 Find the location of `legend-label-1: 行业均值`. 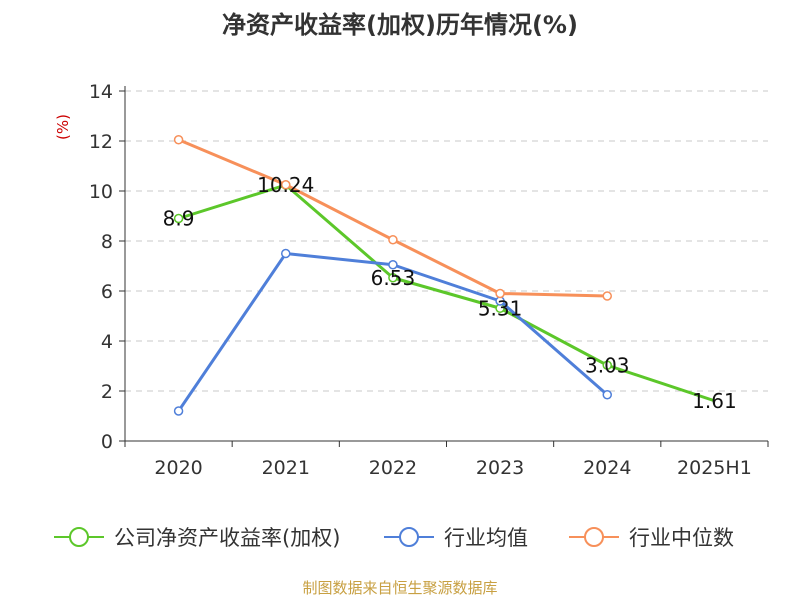

legend-label-1: 行业均值 is located at coordinates (486, 538).